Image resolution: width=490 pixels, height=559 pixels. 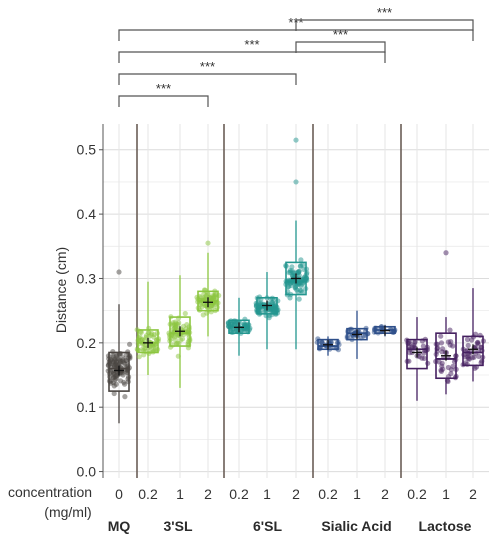 I want to click on group-label: Sialic Acid, so click(x=356, y=526).